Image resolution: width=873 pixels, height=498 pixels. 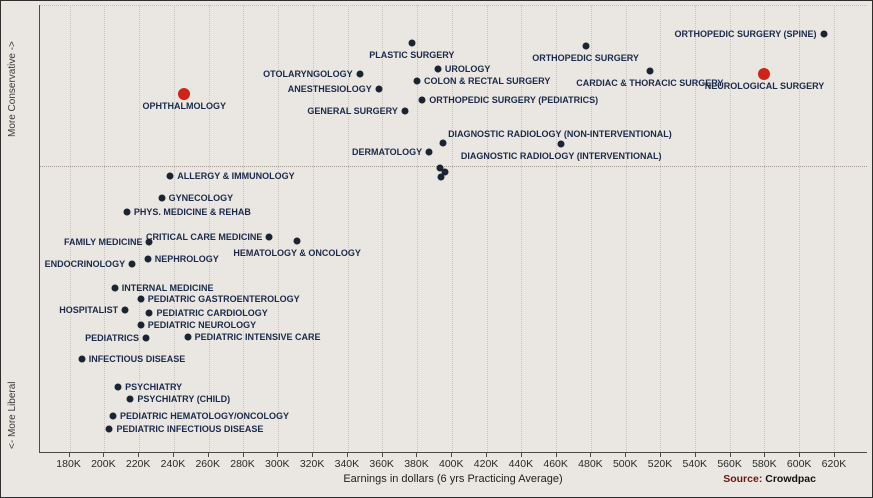 I want to click on point-label: ORTHOPEDIC SURGERY (PEDIATRICS), so click(x=514, y=100).